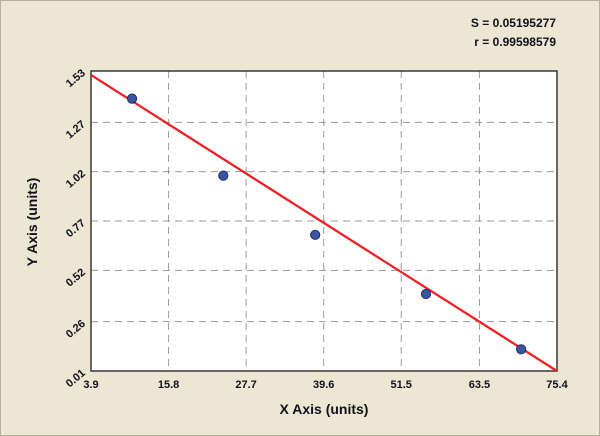 Image resolution: width=600 pixels, height=436 pixels. What do you see at coordinates (168, 385) in the screenshot?
I see `x-tick-label: 15.8` at bounding box center [168, 385].